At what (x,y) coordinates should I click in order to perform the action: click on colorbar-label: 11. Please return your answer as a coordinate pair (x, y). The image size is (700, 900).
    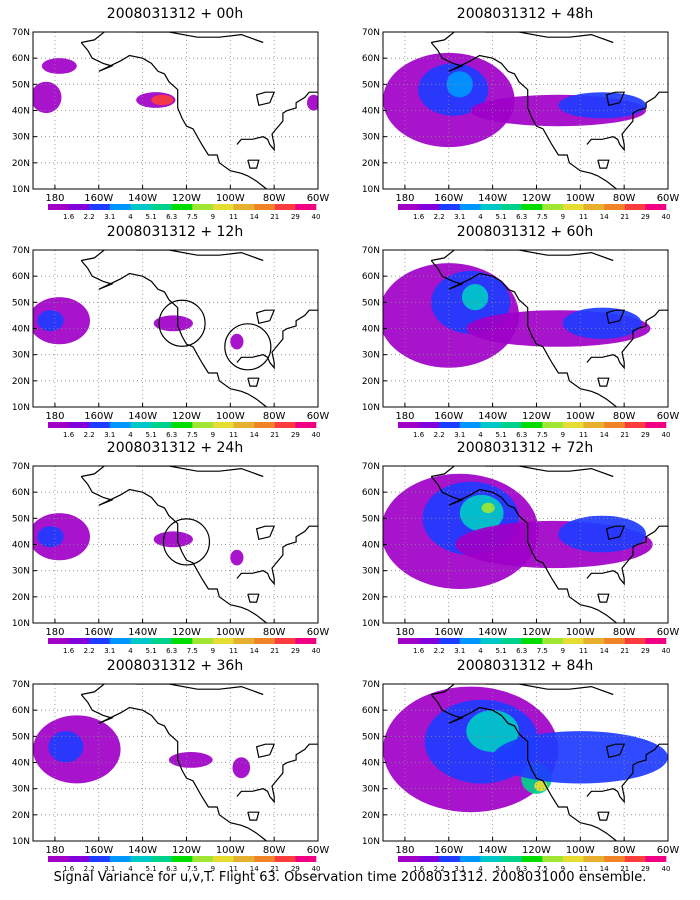
    Looking at the image, I should click on (583, 435).